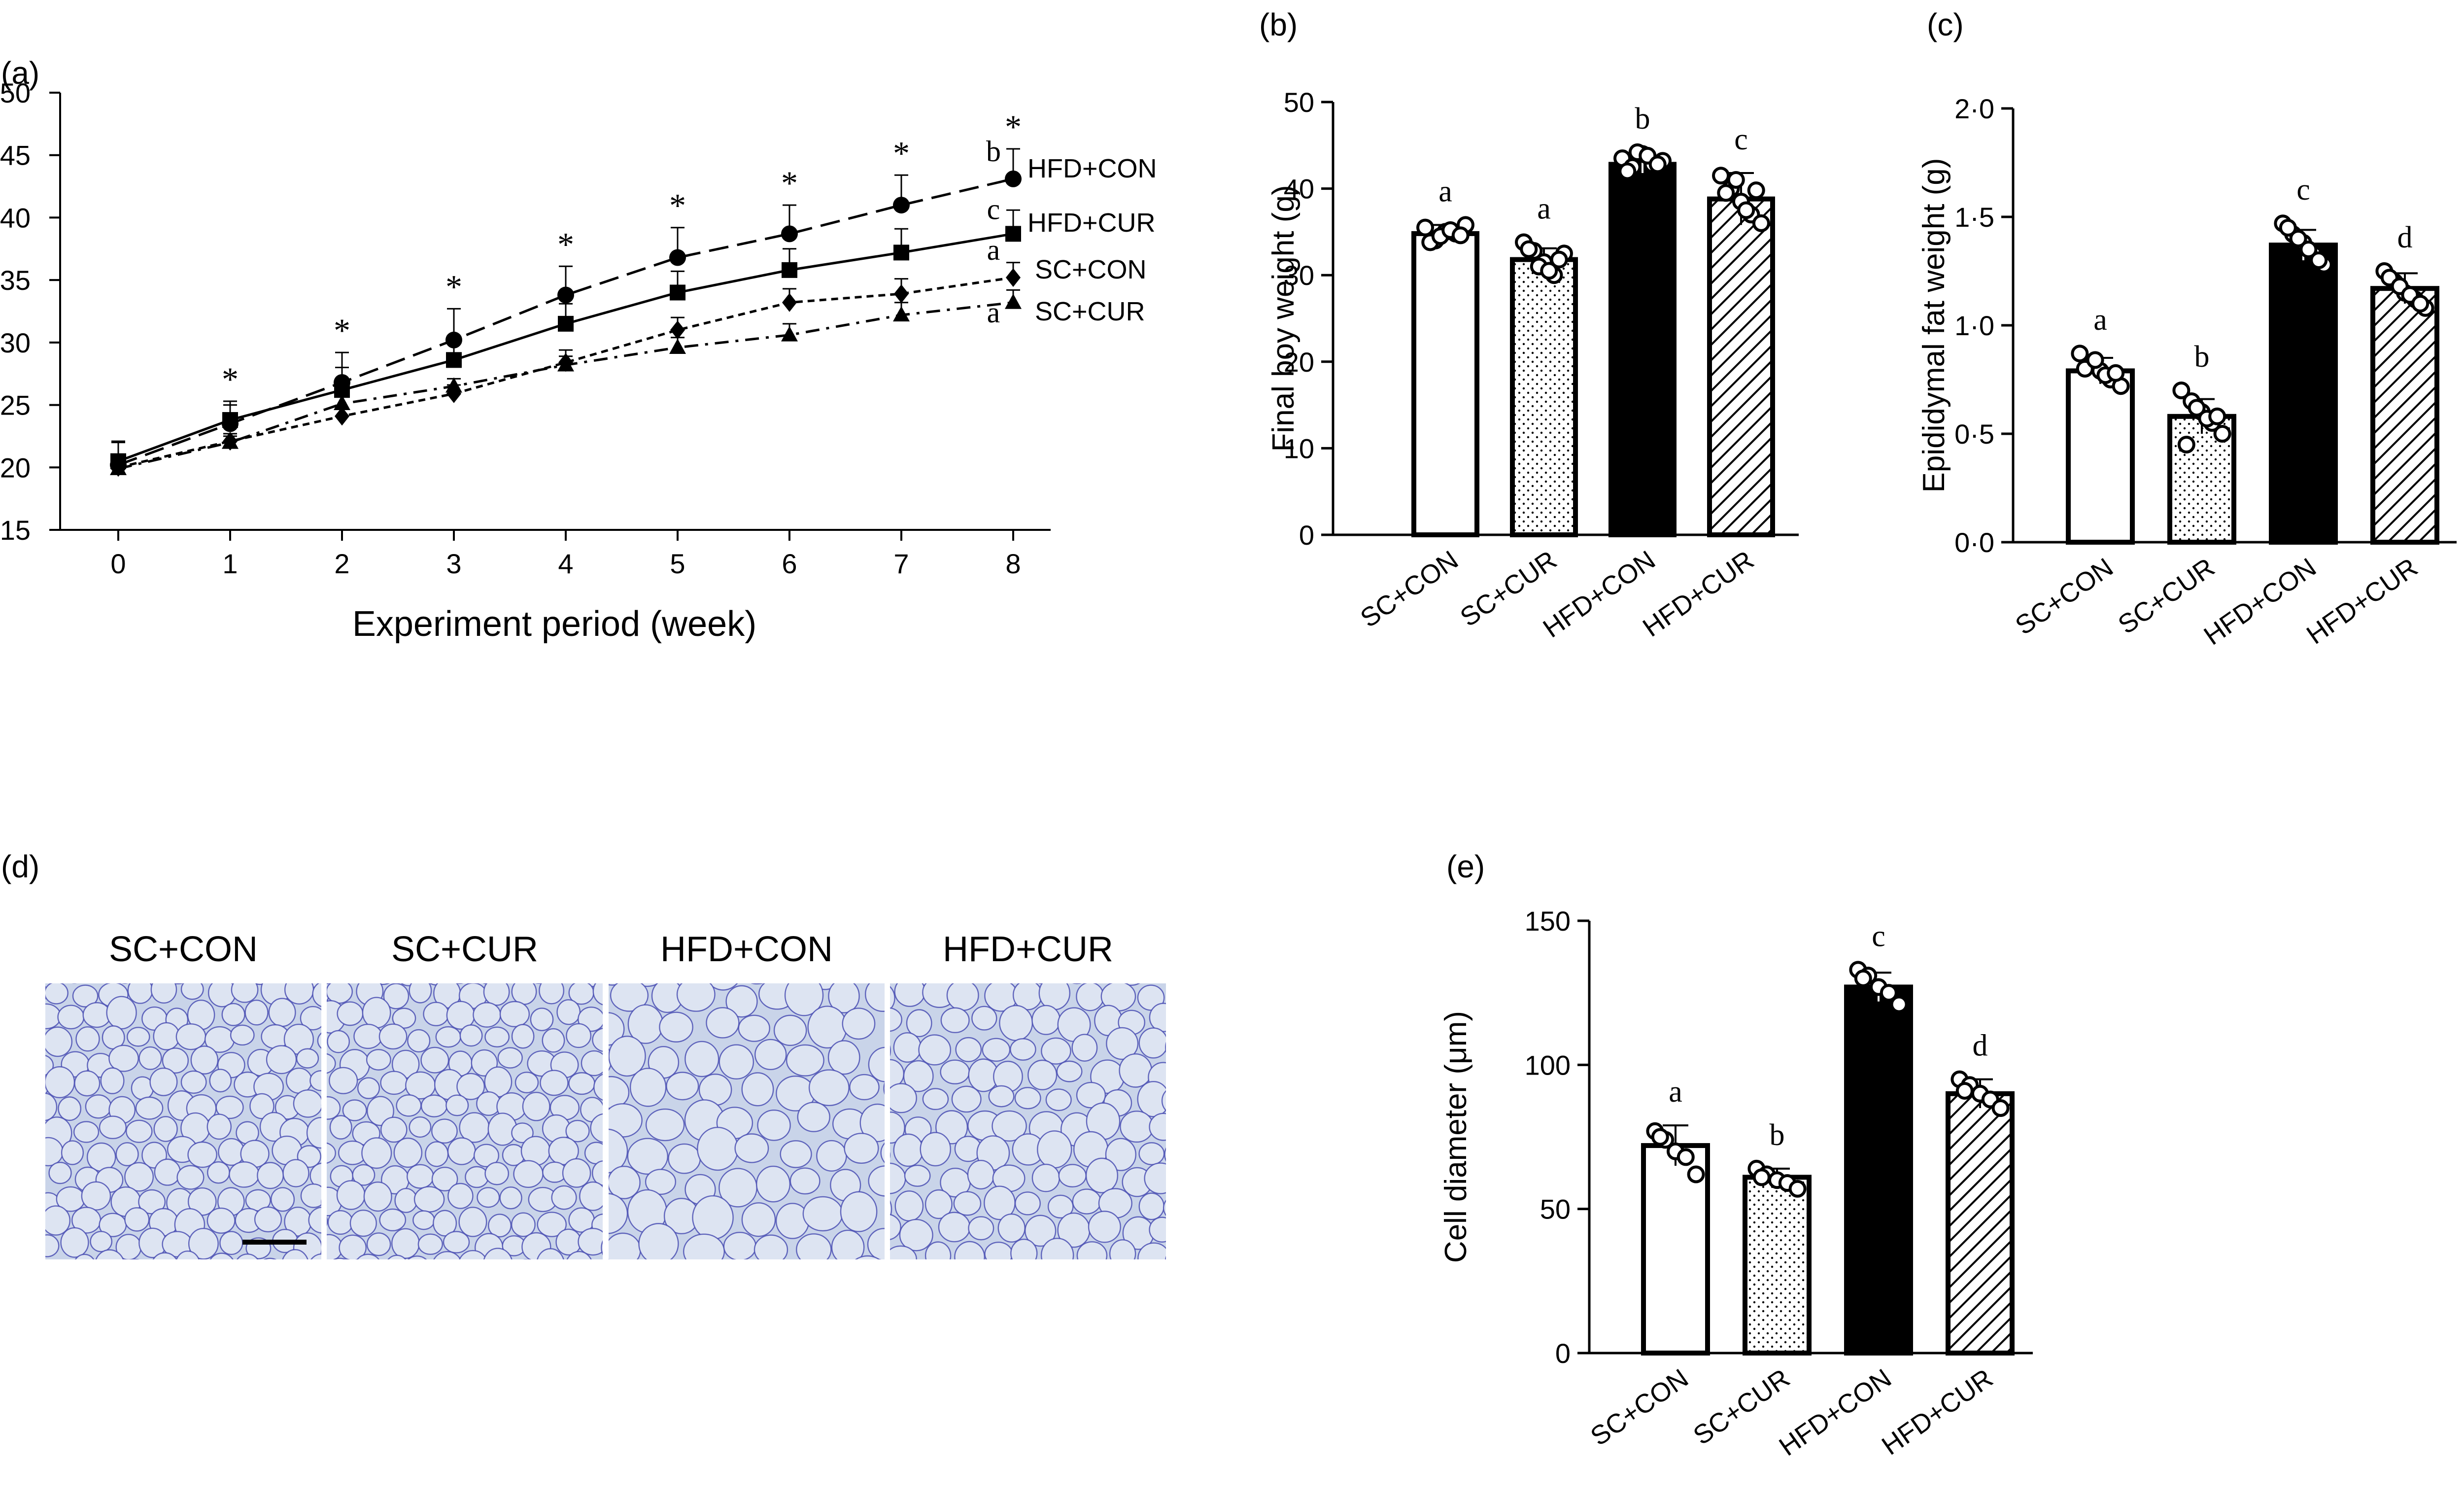  What do you see at coordinates (341, 563) in the screenshot?
I see `x-tick-label: 2` at bounding box center [341, 563].